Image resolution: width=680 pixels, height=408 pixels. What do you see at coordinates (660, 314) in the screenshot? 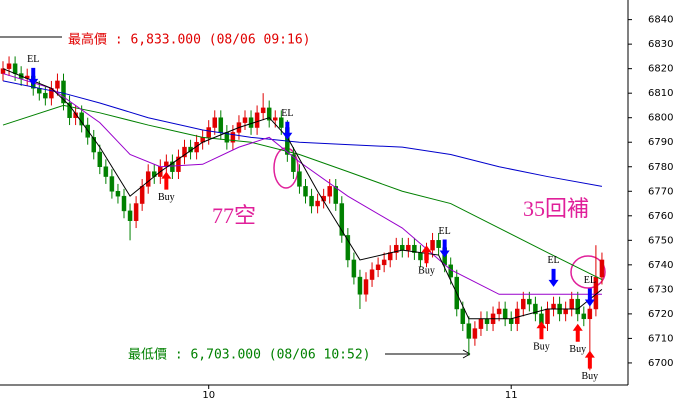
I see `y-tick-label: 6720` at bounding box center [660, 314].